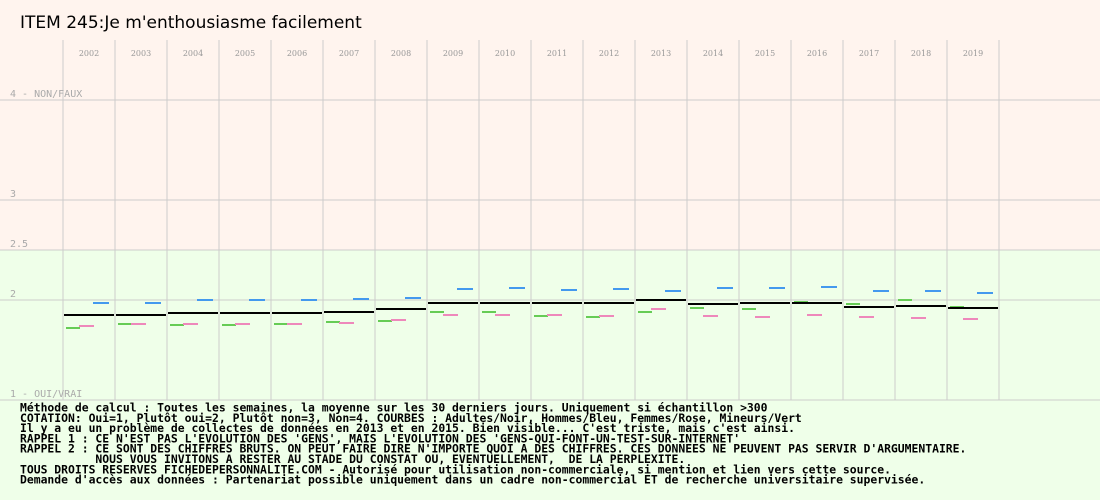 Image resolution: width=1100 pixels, height=500 pixels. I want to click on x-tick-label: 2009, so click(453, 53).